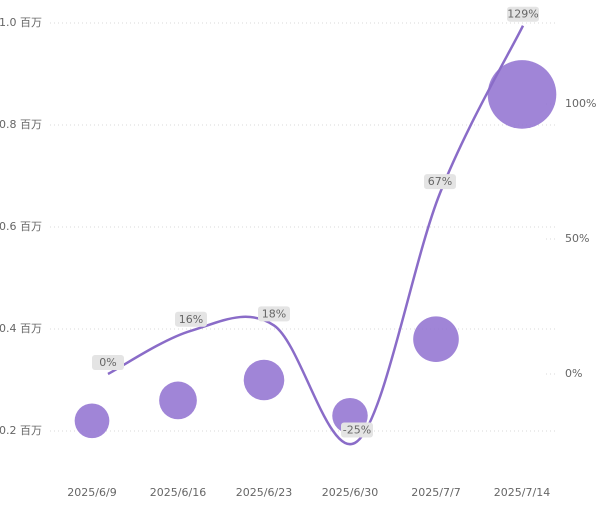  What do you see at coordinates (522, 492) in the screenshot?
I see `x-tick-label: 2025/7/14` at bounding box center [522, 492].